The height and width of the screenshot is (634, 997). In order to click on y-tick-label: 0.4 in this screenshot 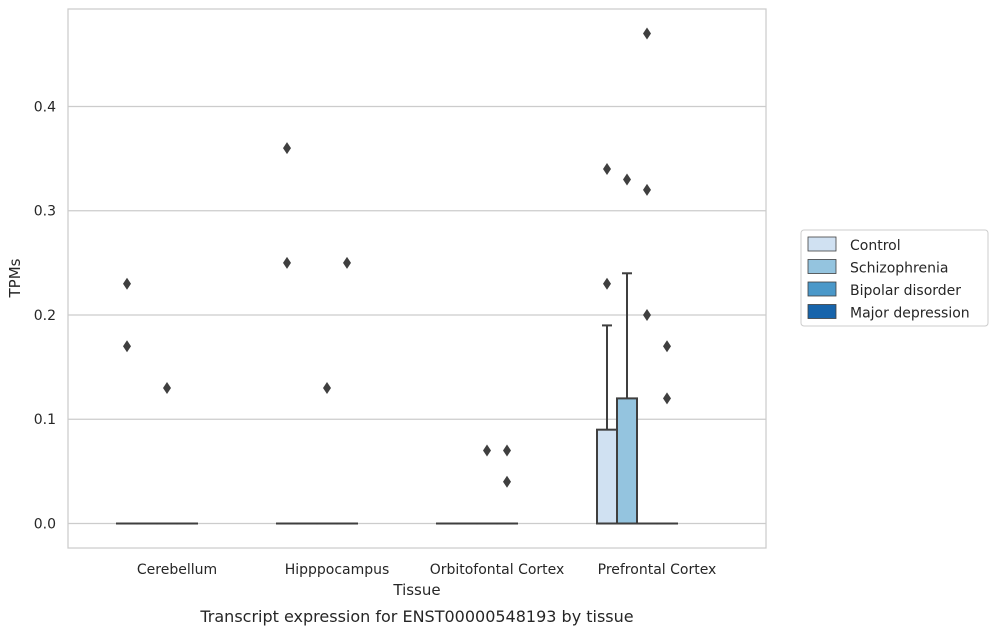, I will do `click(45, 107)`.